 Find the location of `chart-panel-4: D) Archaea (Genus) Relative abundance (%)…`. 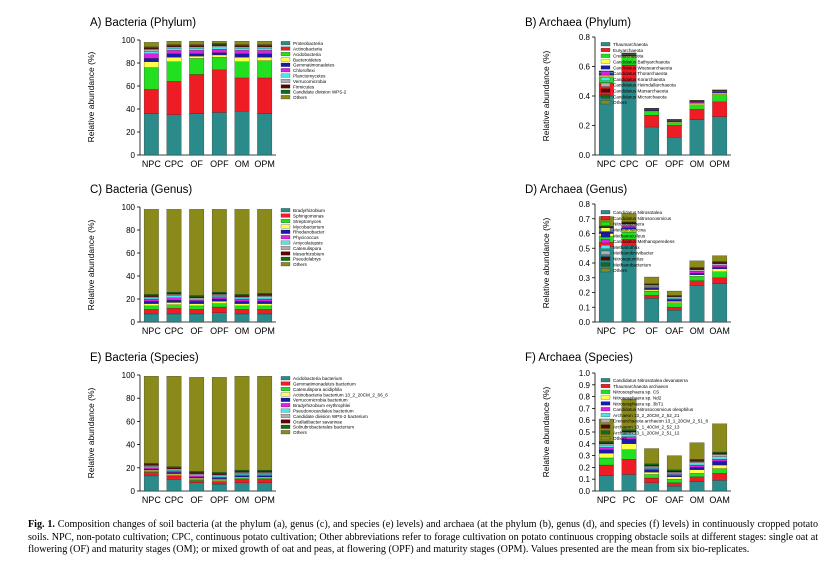

chart-panel-4: D) Archaea (Genus) Relative abundance (%)… is located at coordinates (628, 260).